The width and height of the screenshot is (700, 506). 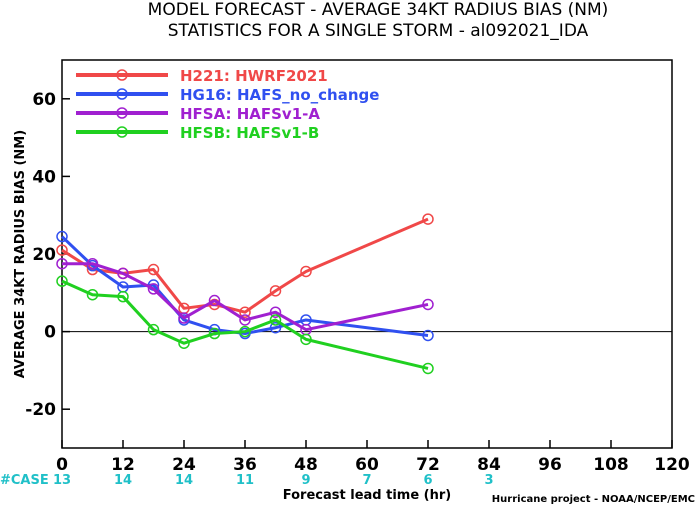 What do you see at coordinates (24, 480) in the screenshot?
I see `case-row-label: #CASE` at bounding box center [24, 480].